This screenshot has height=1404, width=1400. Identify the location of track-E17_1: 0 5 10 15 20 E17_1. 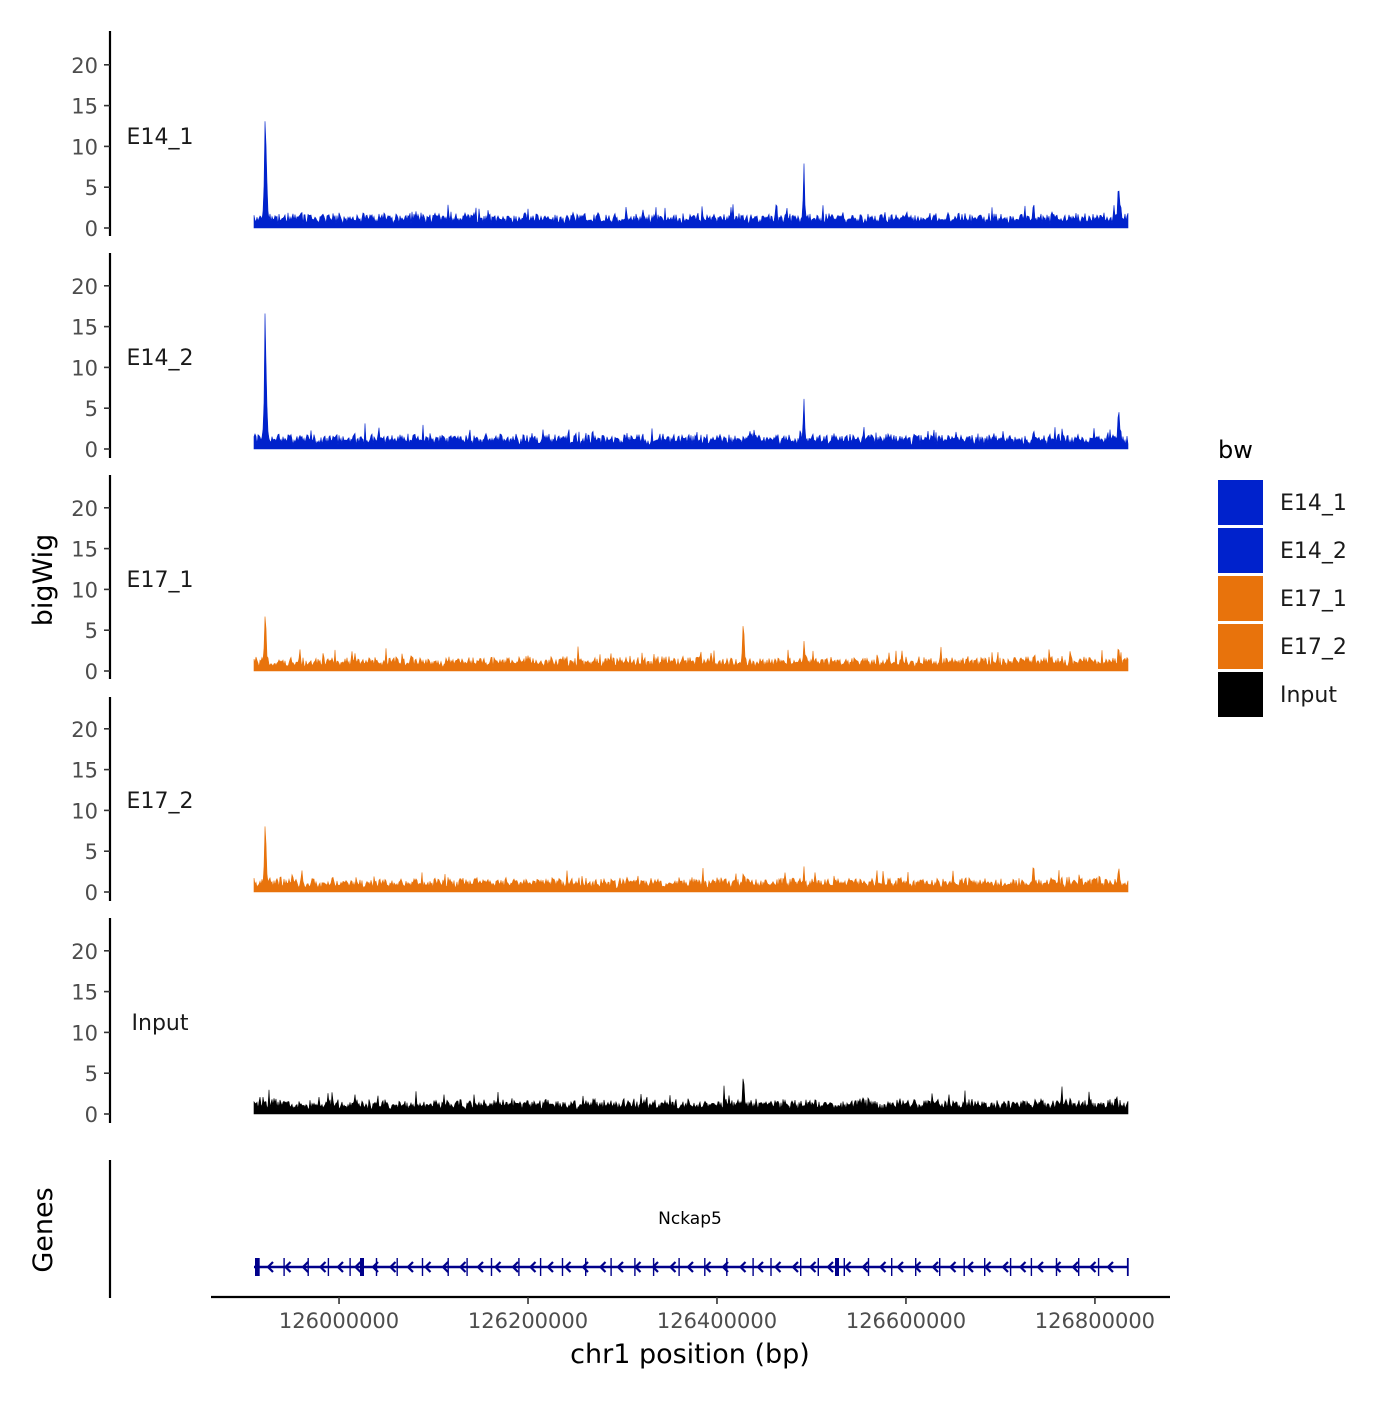
(600, 579).